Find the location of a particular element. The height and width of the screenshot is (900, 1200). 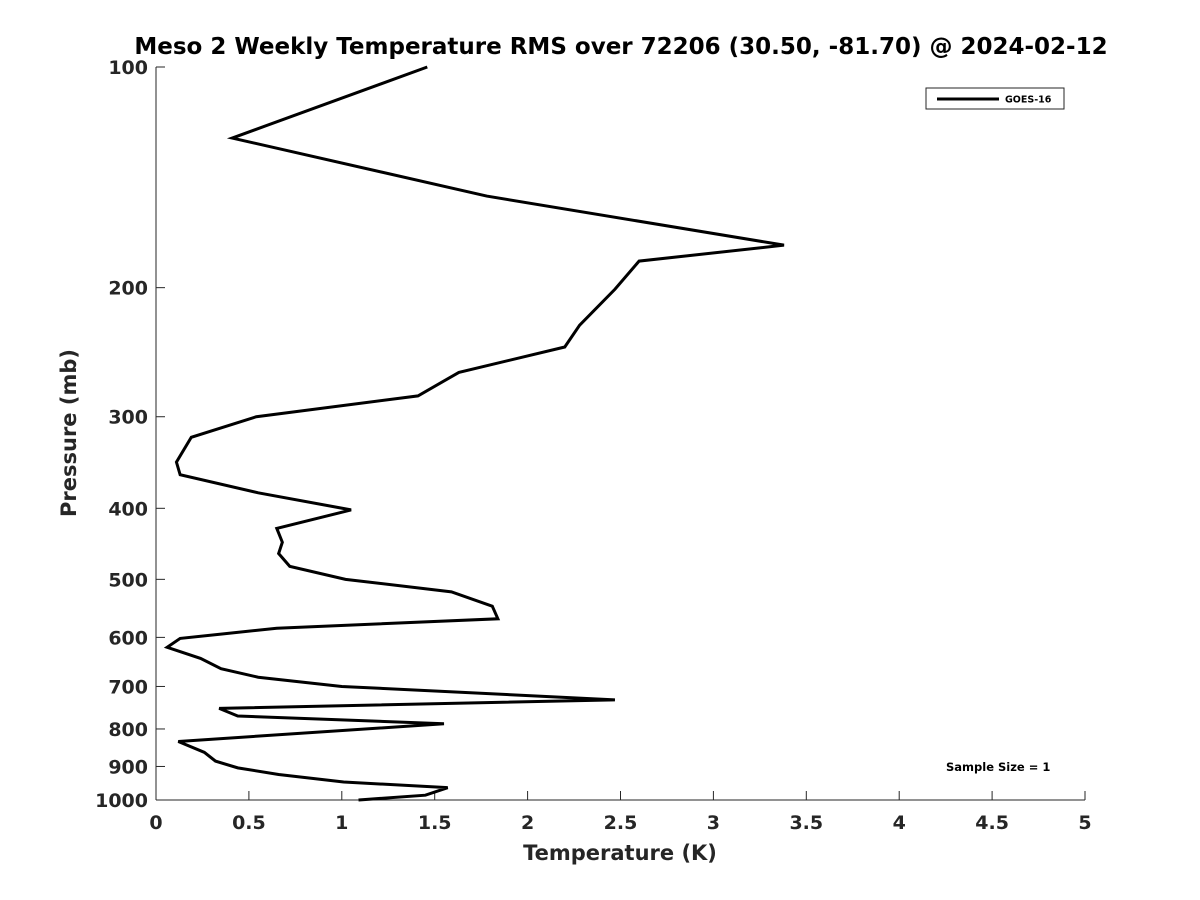

x-tick-label: 3.5 is located at coordinates (806, 823).